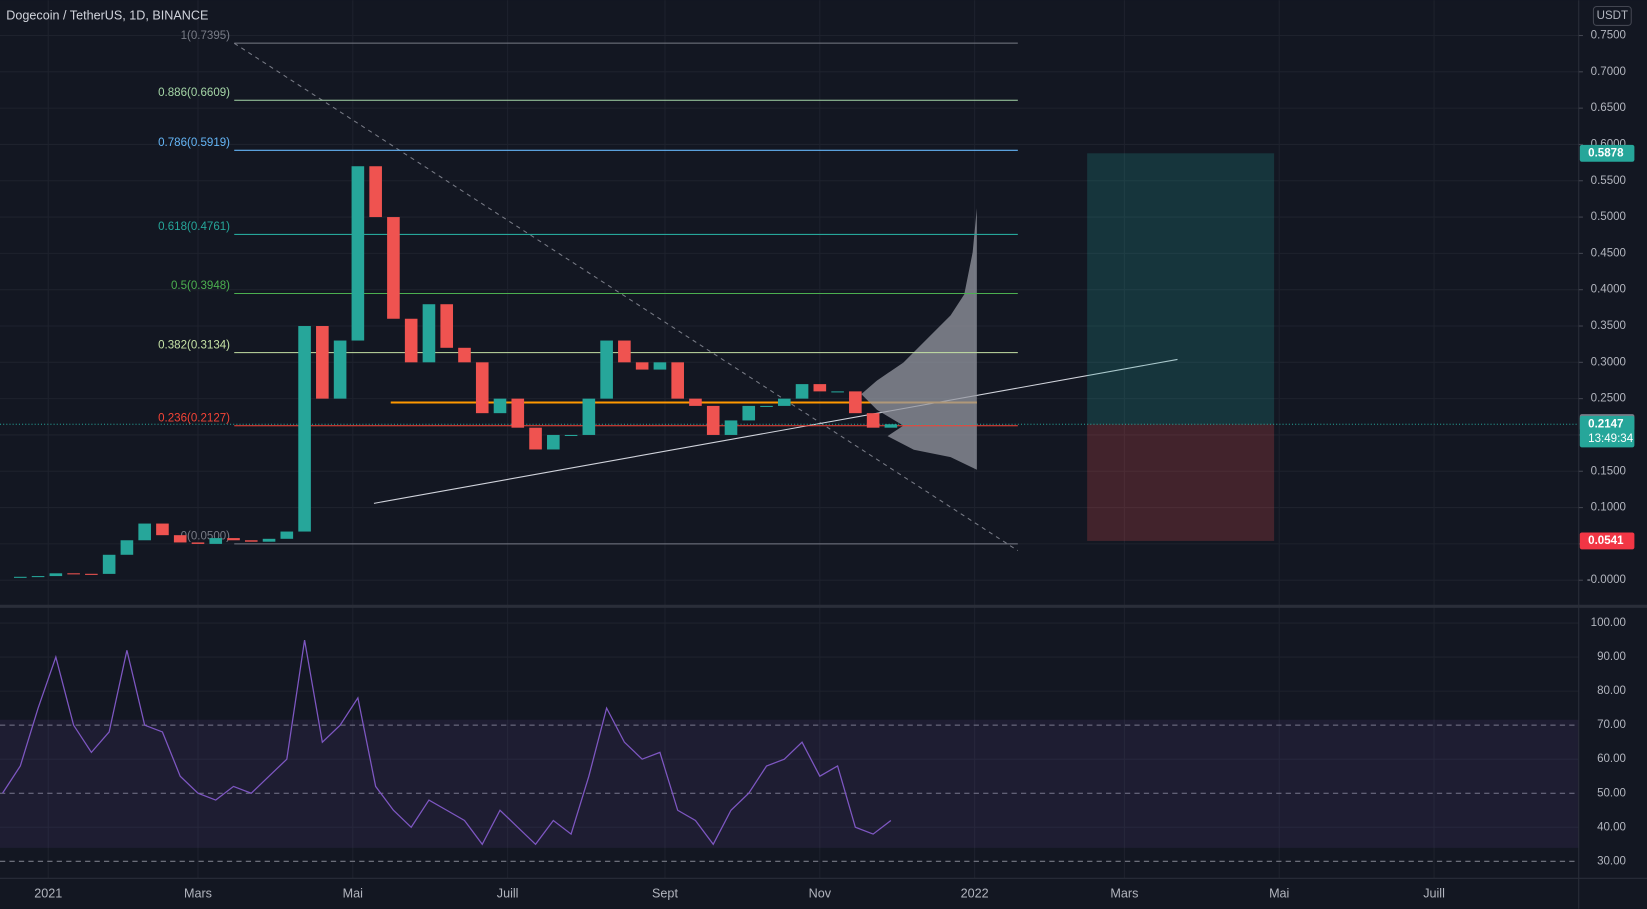  Describe the element at coordinates (1608, 508) in the screenshot. I see `y-tick-label: 0.1000` at that location.